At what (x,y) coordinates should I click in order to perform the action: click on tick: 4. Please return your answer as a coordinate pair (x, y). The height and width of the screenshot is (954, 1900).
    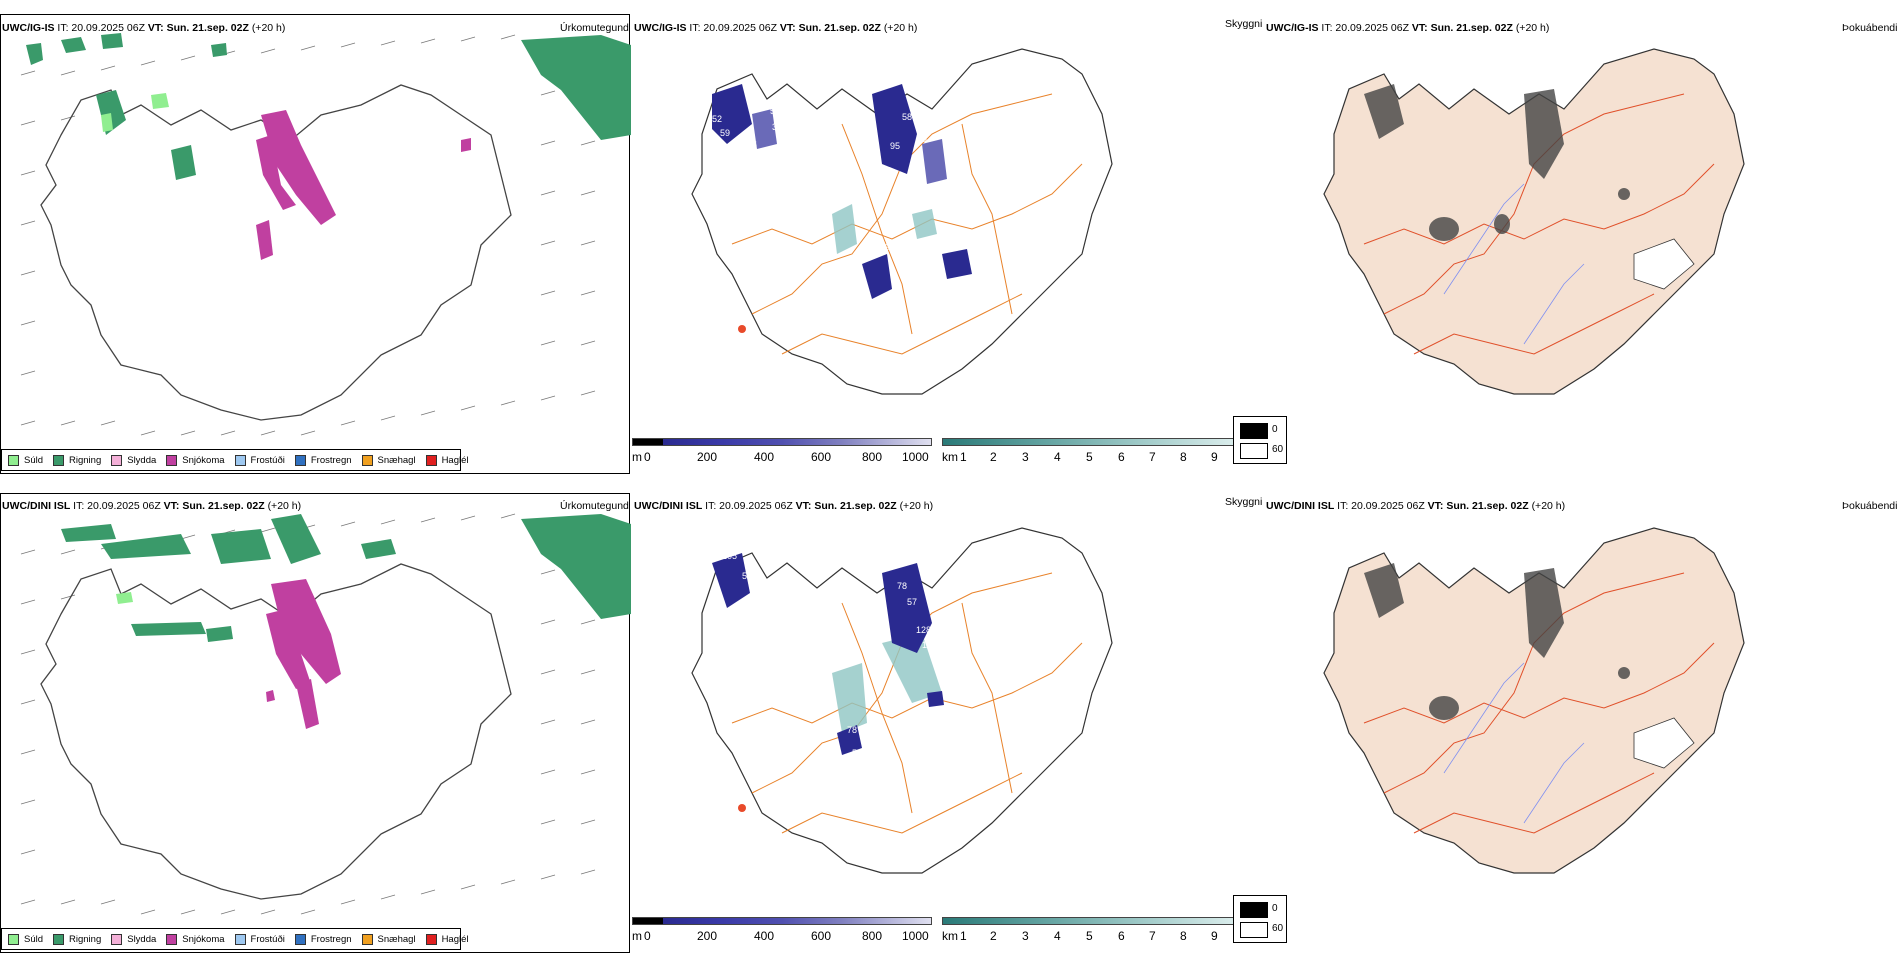
    Looking at the image, I should click on (1057, 936).